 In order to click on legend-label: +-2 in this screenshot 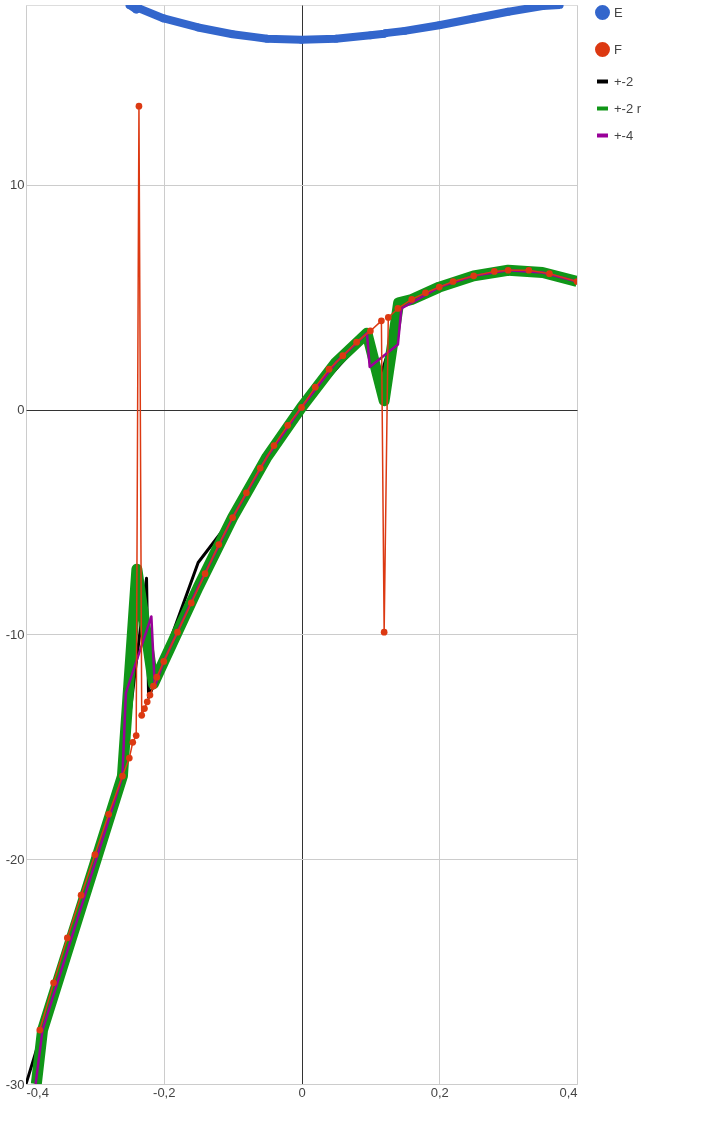, I will do `click(624, 81)`.